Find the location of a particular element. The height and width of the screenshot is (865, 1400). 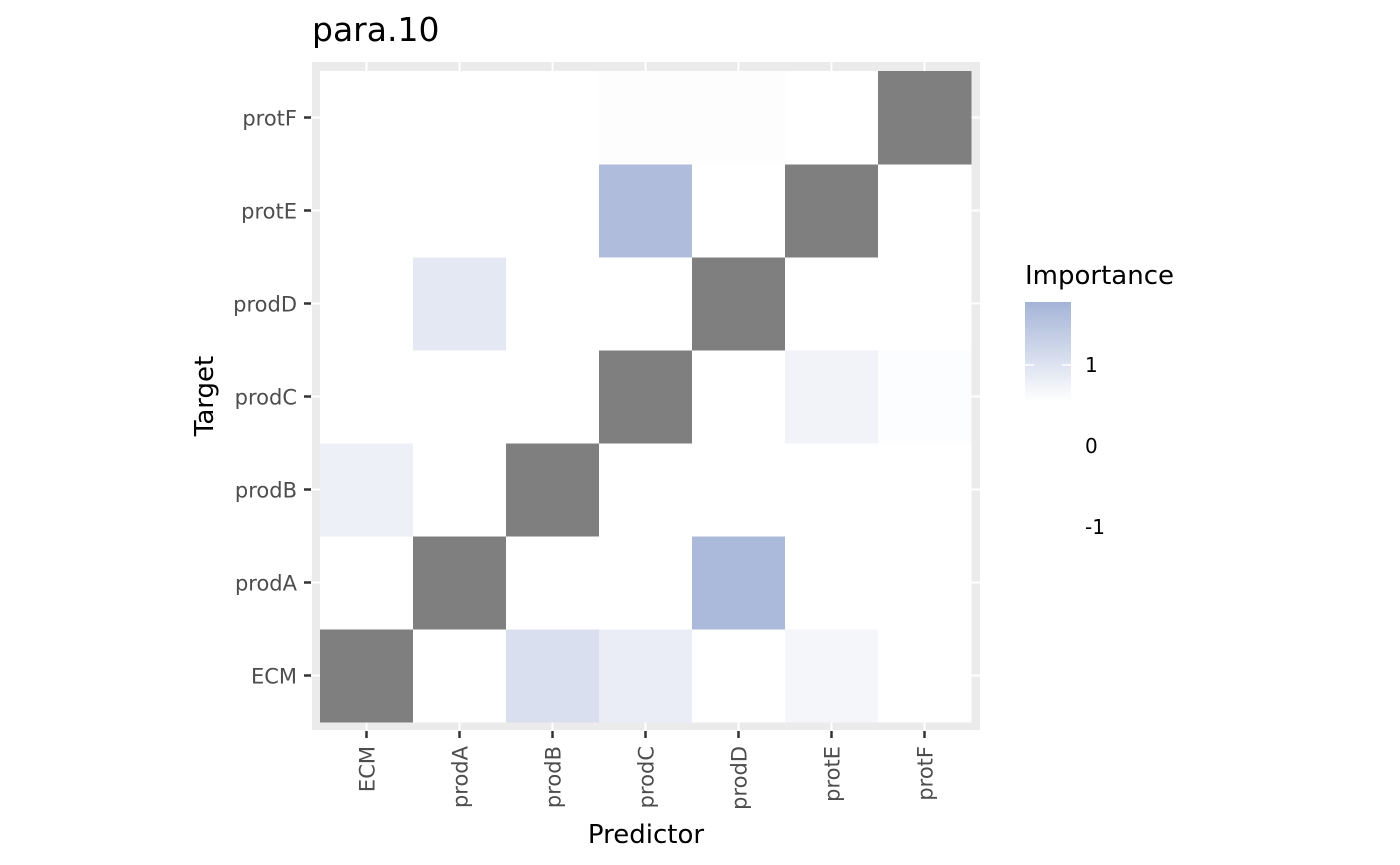

x-tick-label: prodC is located at coordinates (647, 777).